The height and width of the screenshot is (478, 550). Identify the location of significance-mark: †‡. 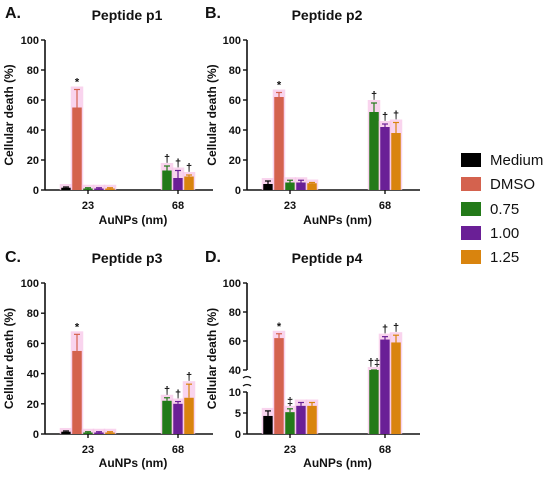
(374, 363).